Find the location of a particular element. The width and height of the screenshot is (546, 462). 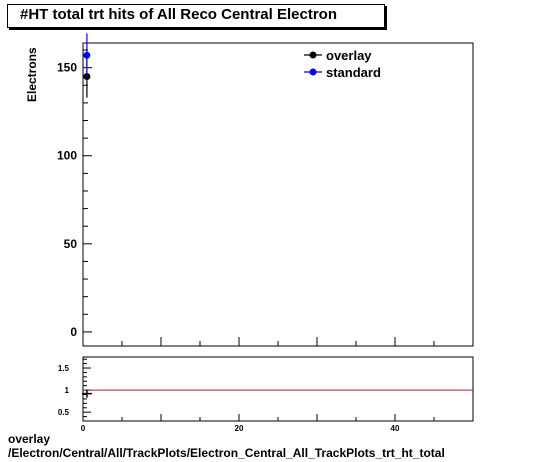

ratio-x-tick-label: 20 is located at coordinates (239, 428).